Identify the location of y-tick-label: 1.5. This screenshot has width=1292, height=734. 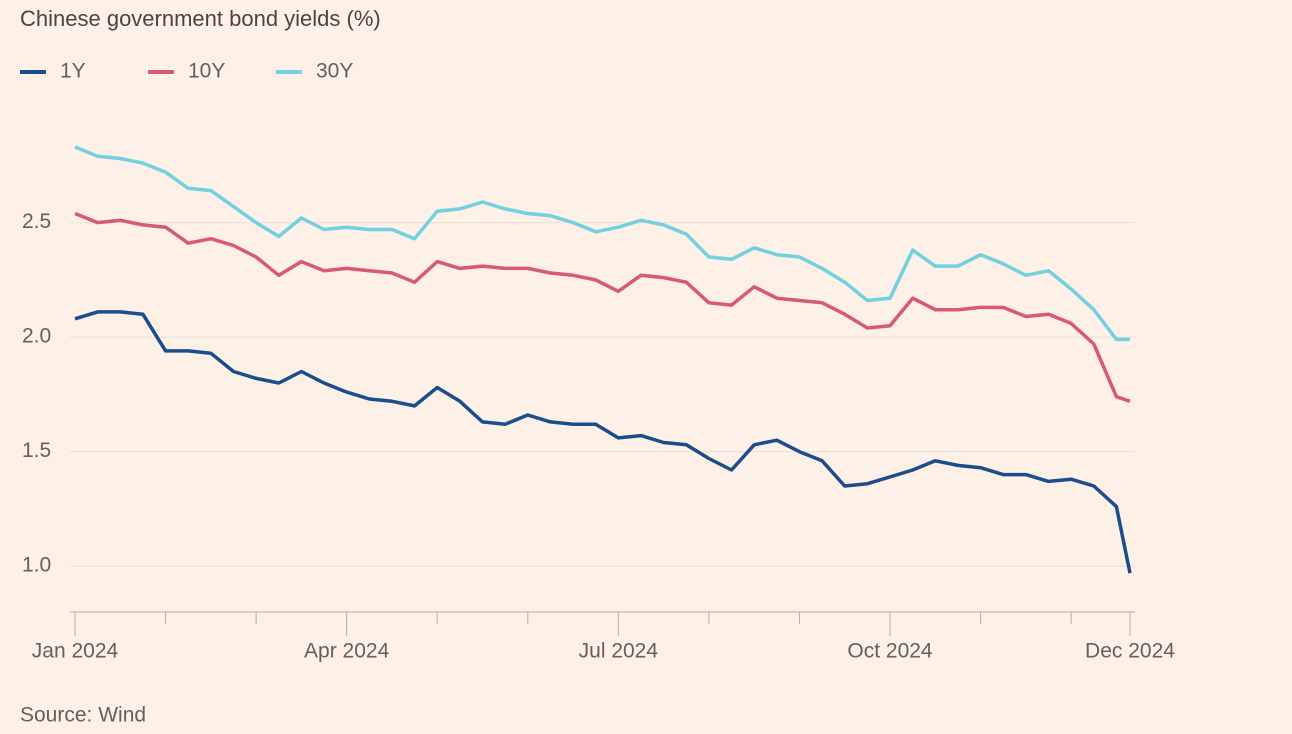
(36, 450).